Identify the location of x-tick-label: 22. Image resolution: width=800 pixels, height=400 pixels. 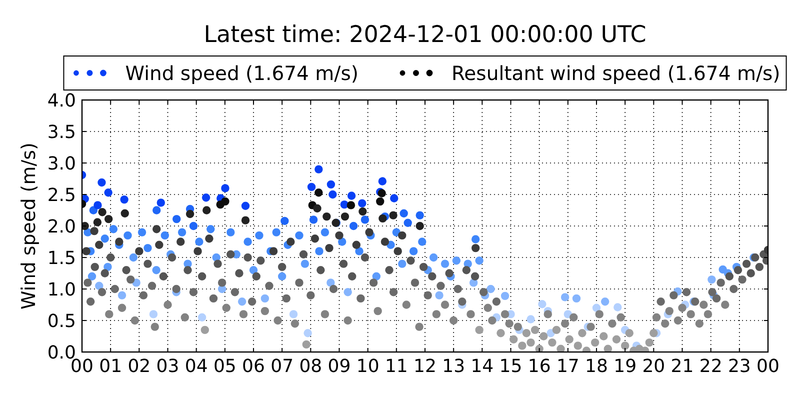
(710, 366).